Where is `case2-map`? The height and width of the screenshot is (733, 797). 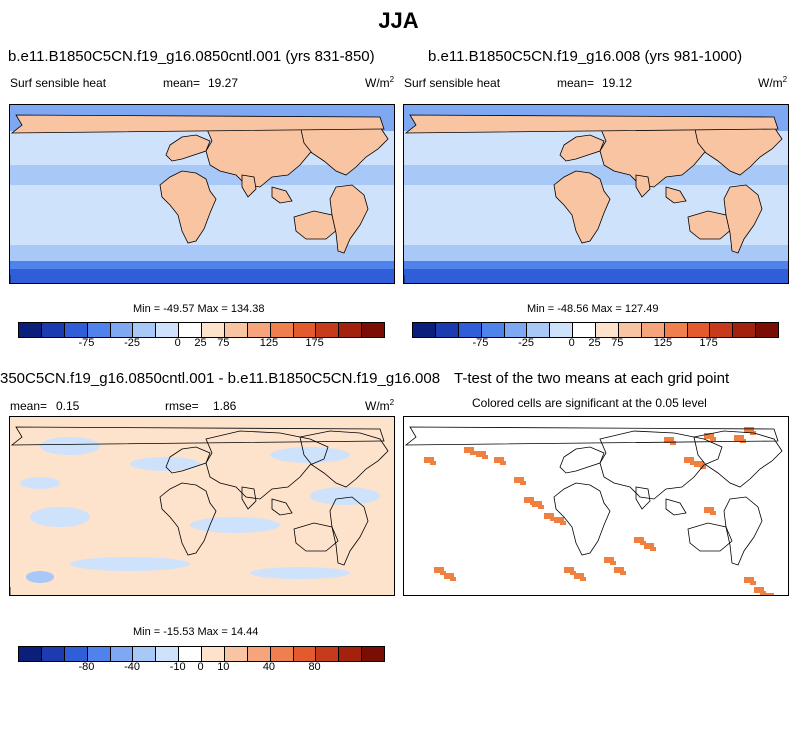 case2-map is located at coordinates (596, 194).